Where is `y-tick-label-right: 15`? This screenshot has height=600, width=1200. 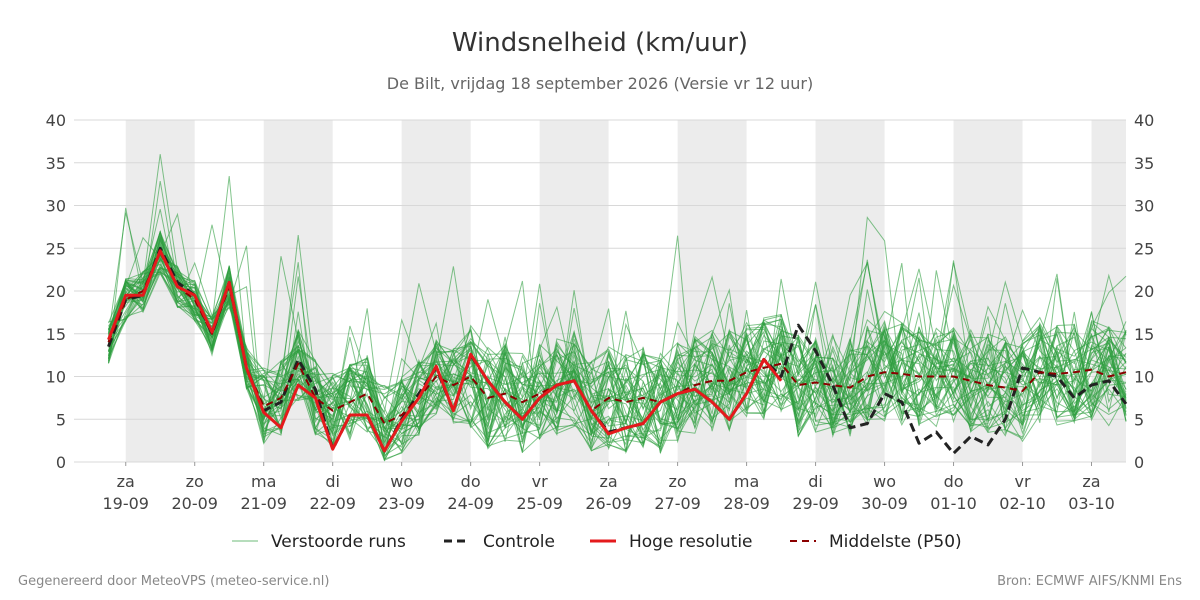
y-tick-label-right: 15 is located at coordinates (1144, 334).